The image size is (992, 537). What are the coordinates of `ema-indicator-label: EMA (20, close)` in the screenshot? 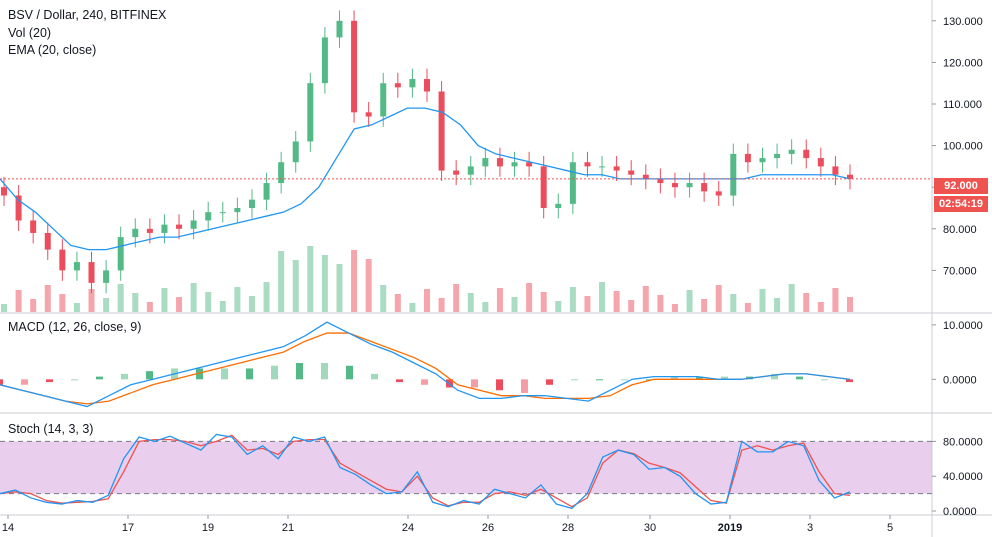 It's located at (52, 50).